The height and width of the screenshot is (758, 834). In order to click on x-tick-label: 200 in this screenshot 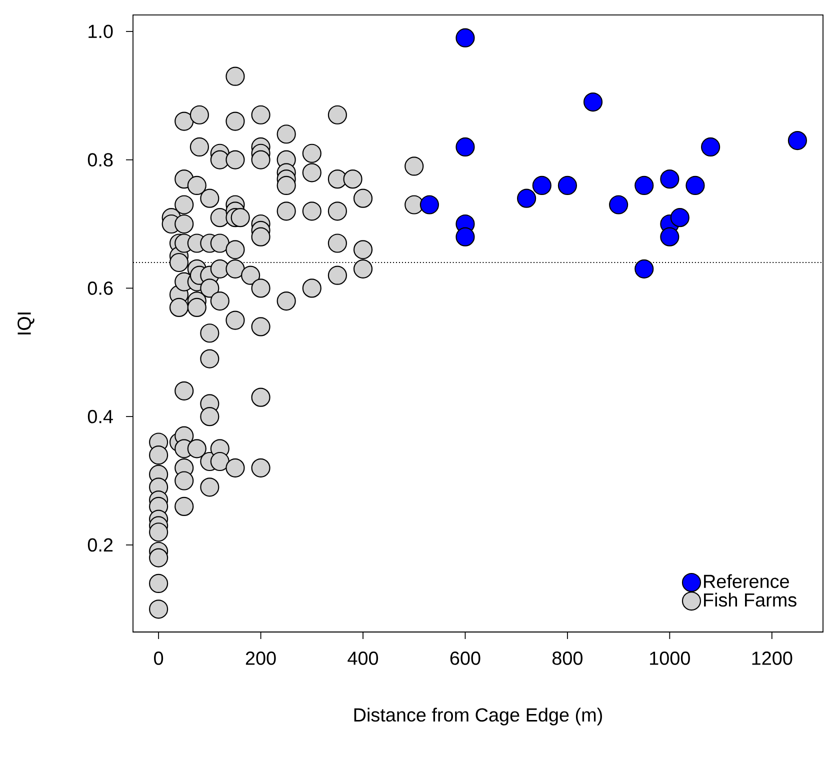, I will do `click(261, 658)`.